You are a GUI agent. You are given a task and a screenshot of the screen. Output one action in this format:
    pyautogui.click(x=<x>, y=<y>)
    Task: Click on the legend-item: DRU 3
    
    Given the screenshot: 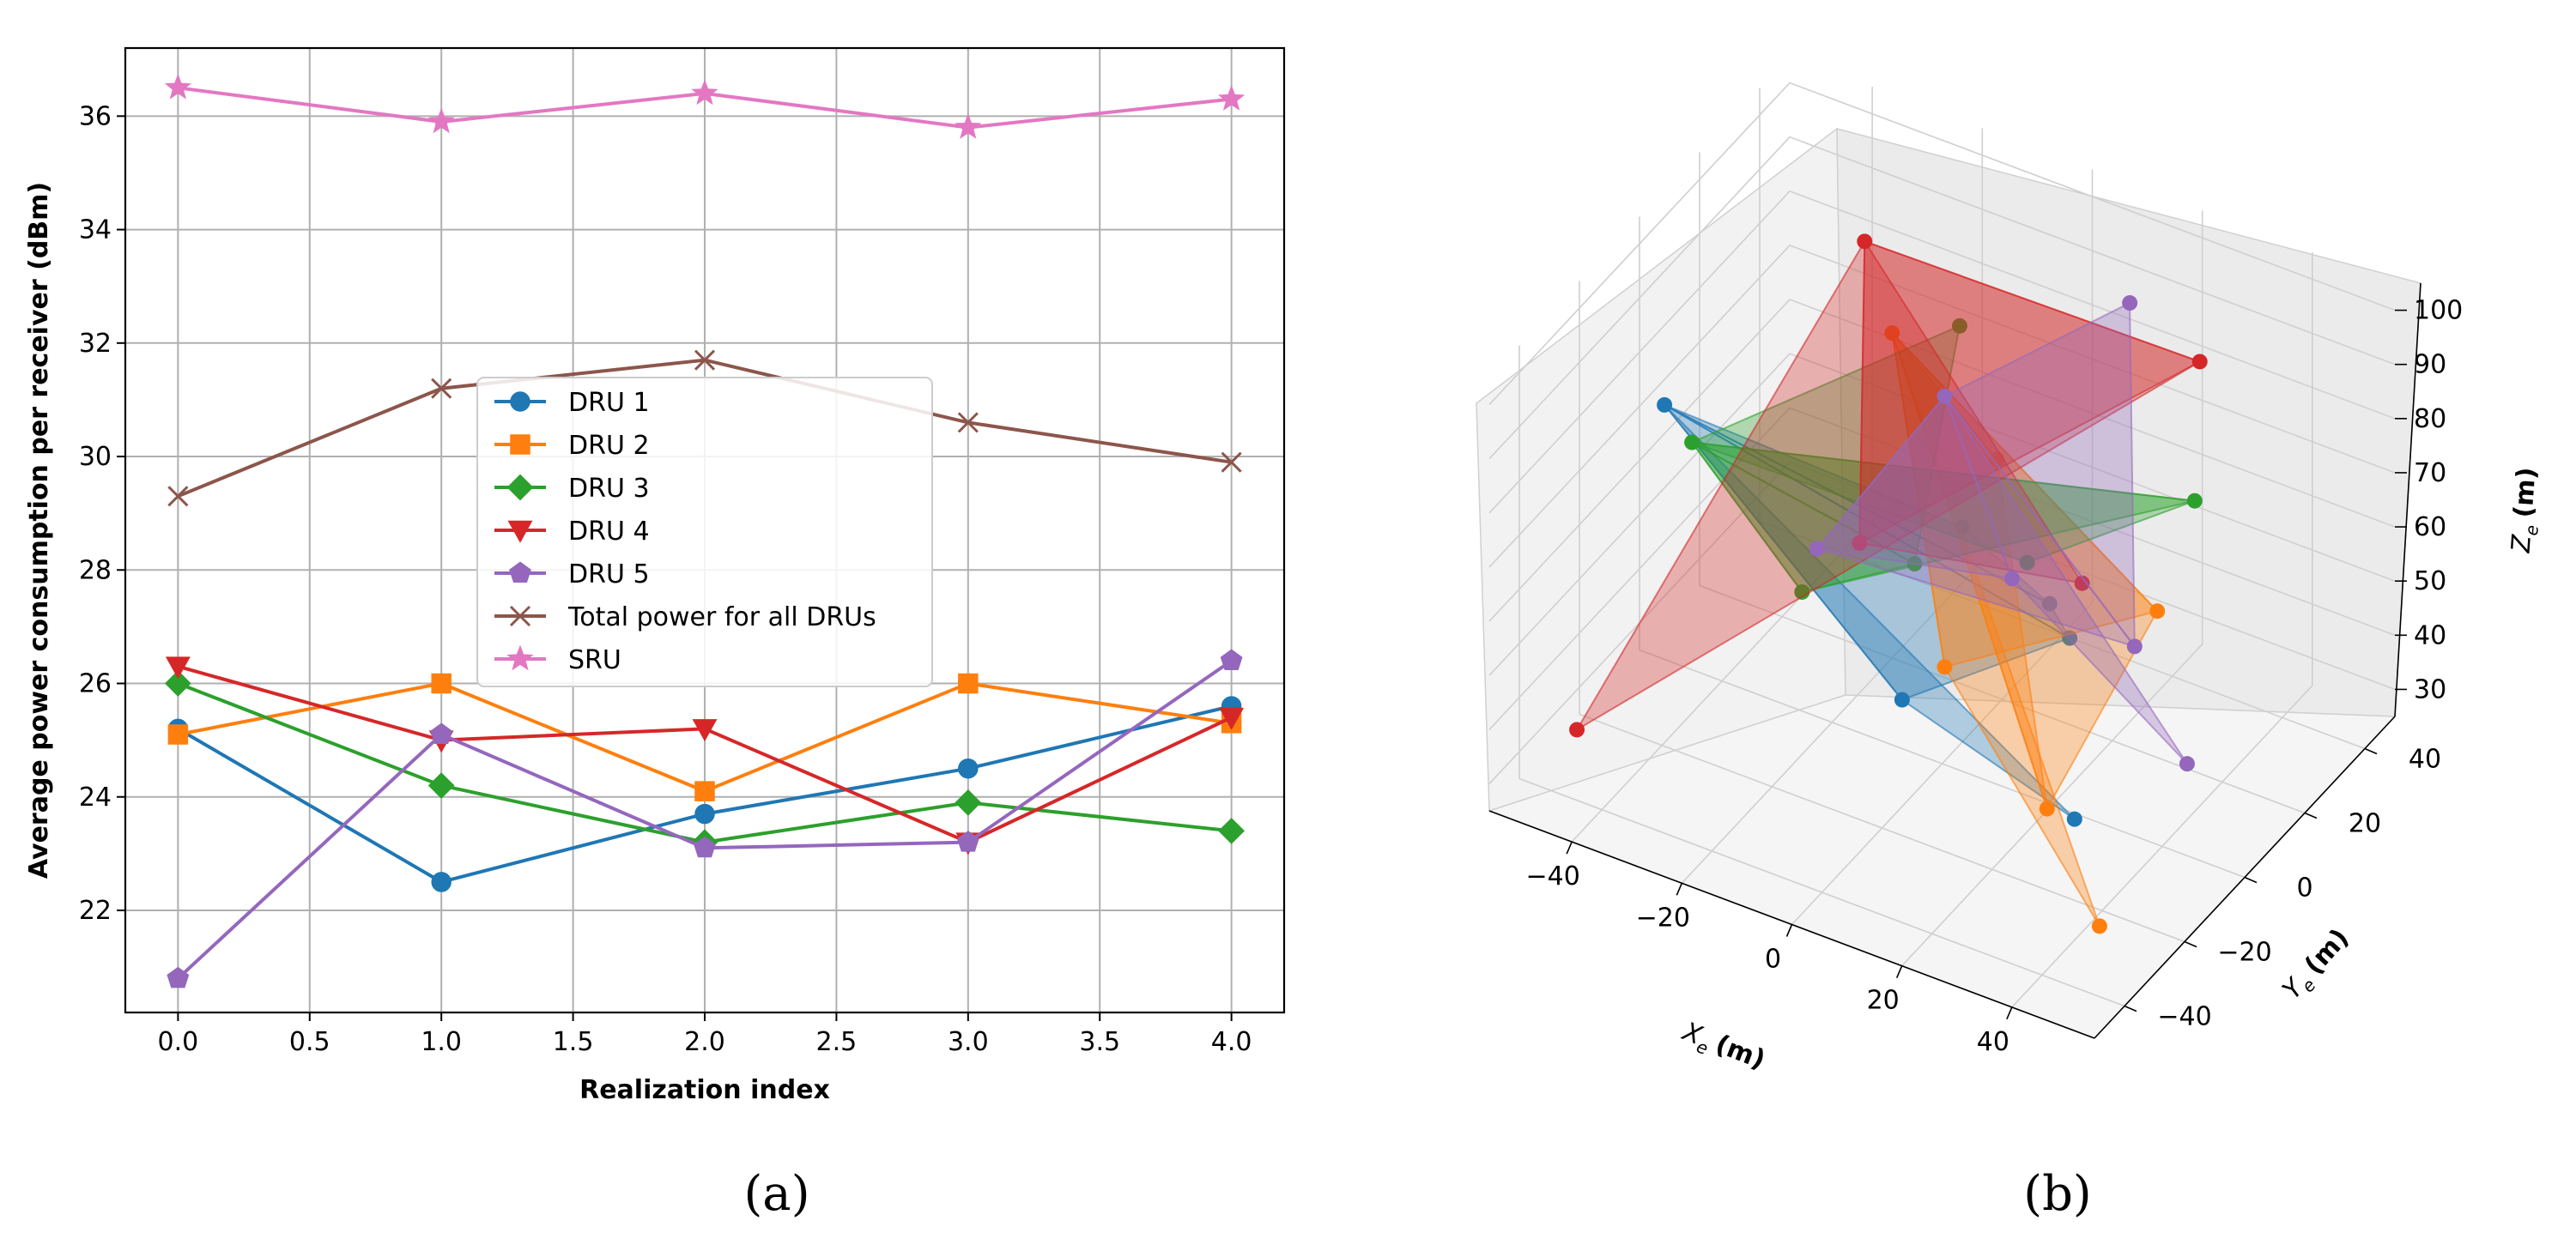 What is the action you would take?
    pyautogui.click(x=572, y=489)
    